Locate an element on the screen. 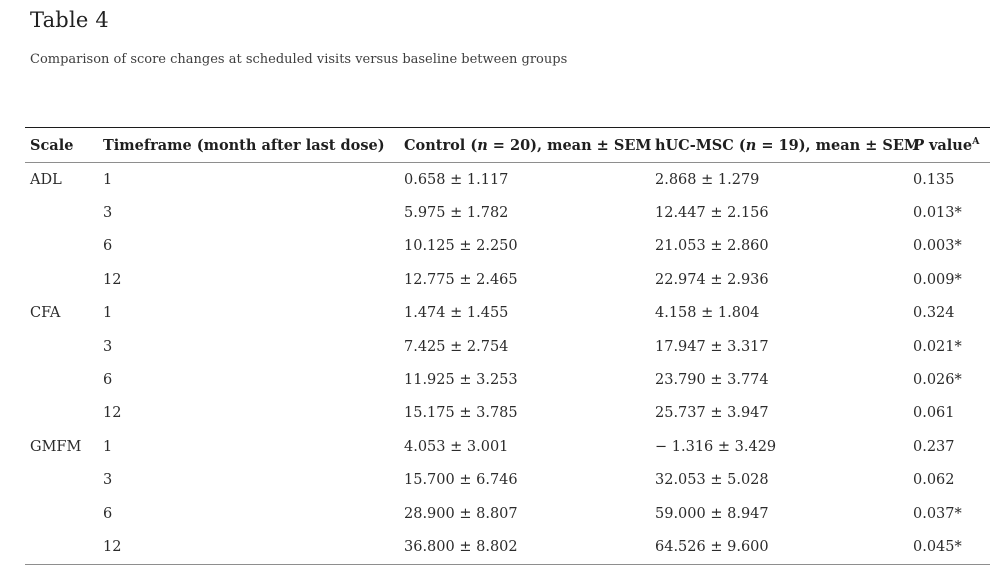 The image size is (1007, 584). cell-control: 4.053 ± 3.001 is located at coordinates (456, 446).